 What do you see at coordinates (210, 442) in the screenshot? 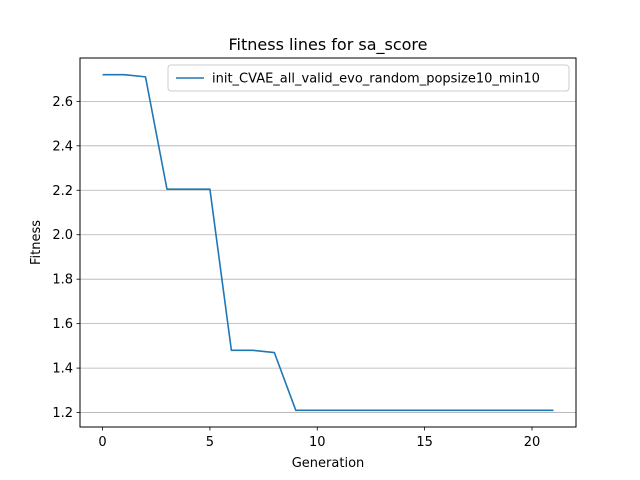
I see `x-tick-label: 5` at bounding box center [210, 442].